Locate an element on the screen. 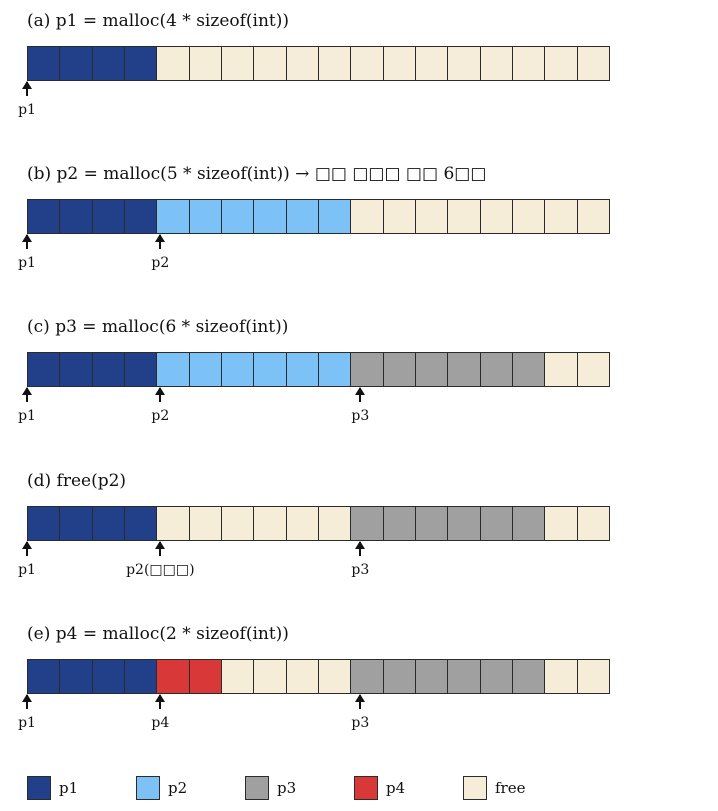 This screenshot has width=718, height=811. memory-cell-p4 is located at coordinates (173, 676).